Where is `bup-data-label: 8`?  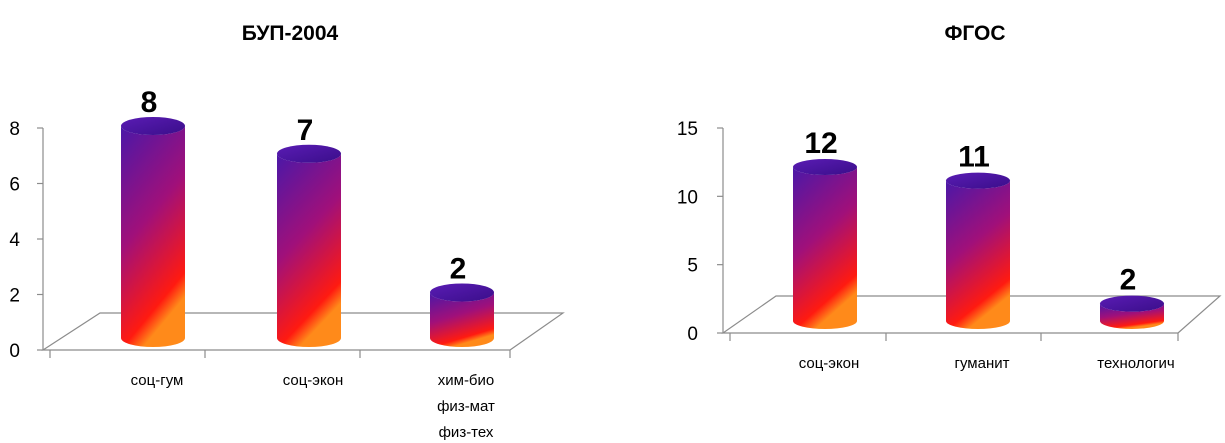 bup-data-label: 8 is located at coordinates (149, 102).